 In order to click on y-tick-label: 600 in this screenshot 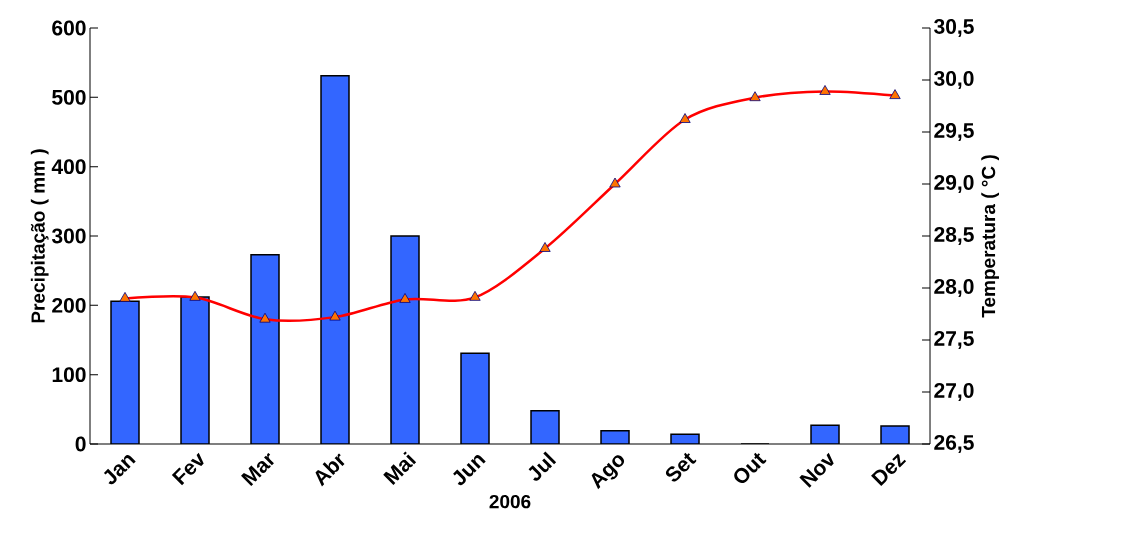, I will do `click(69, 28)`.